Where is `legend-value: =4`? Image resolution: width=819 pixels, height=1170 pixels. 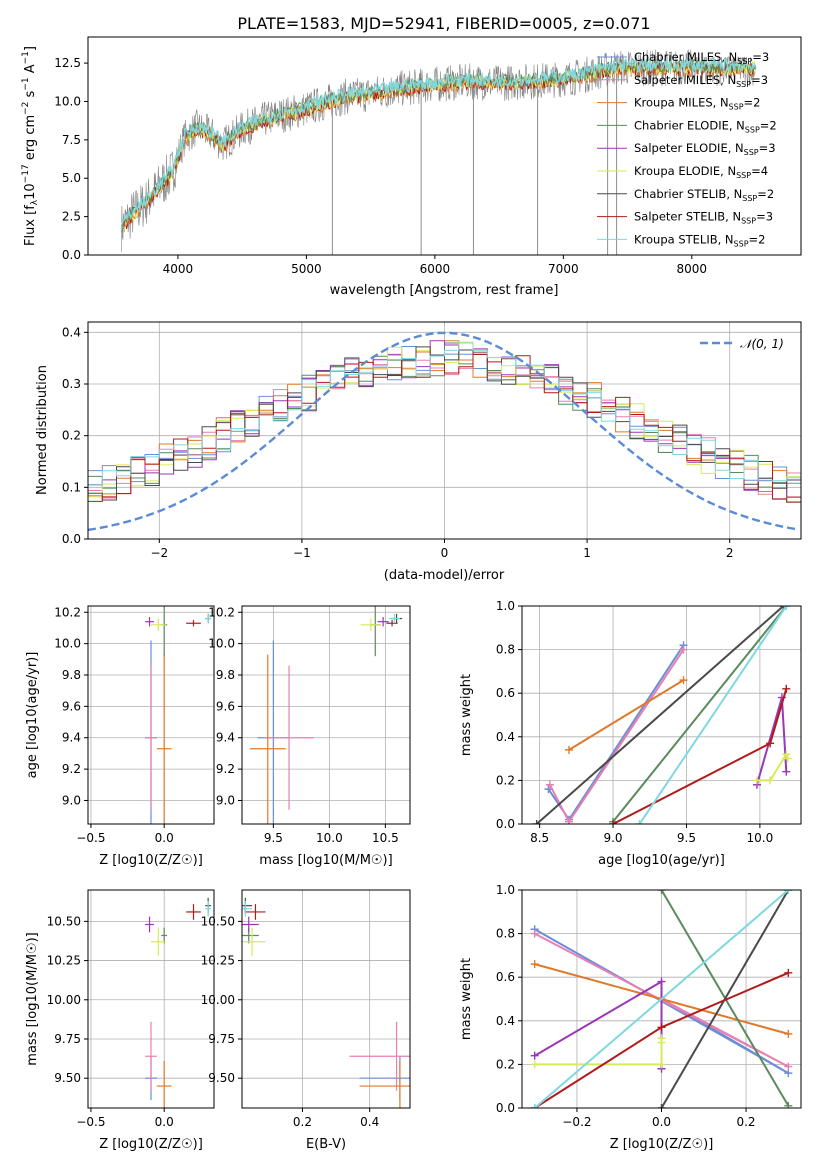
legend-value: =4 is located at coordinates (759, 171).